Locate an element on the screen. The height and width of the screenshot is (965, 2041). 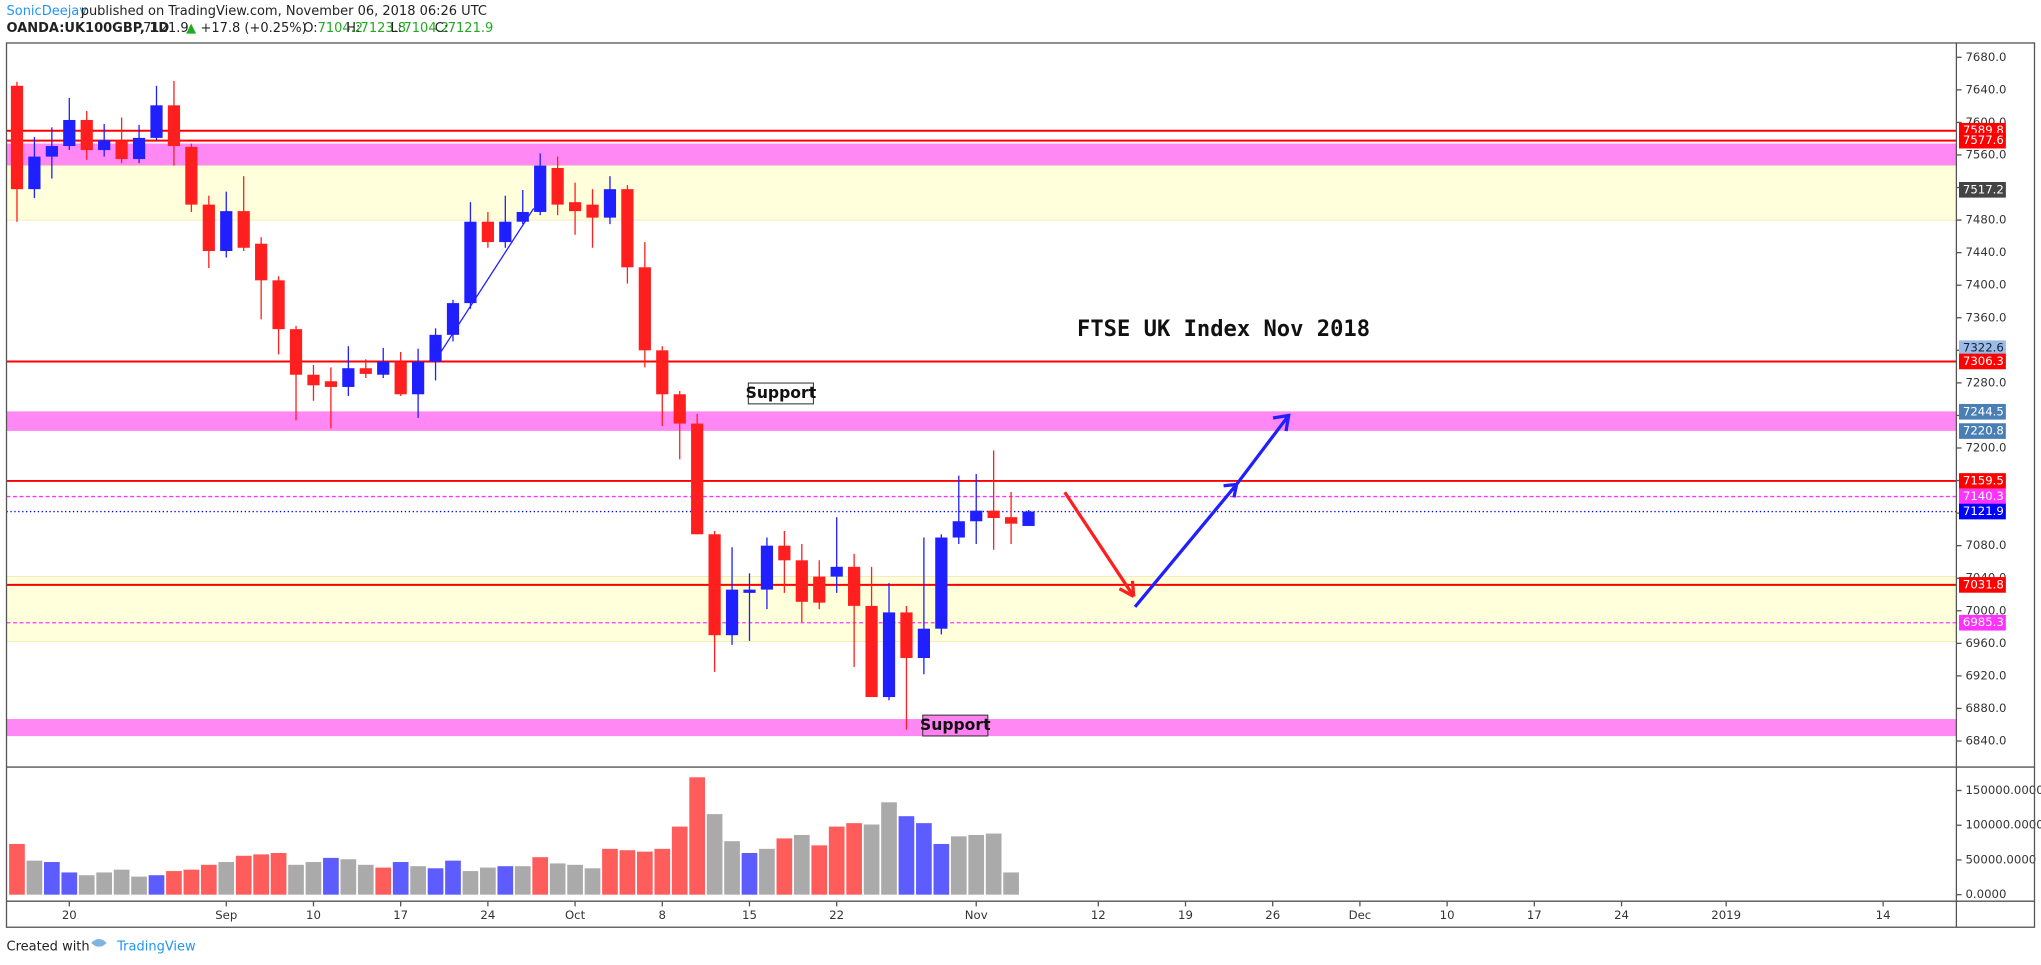
y-tick-label: 6920.0 is located at coordinates (1986, 675).